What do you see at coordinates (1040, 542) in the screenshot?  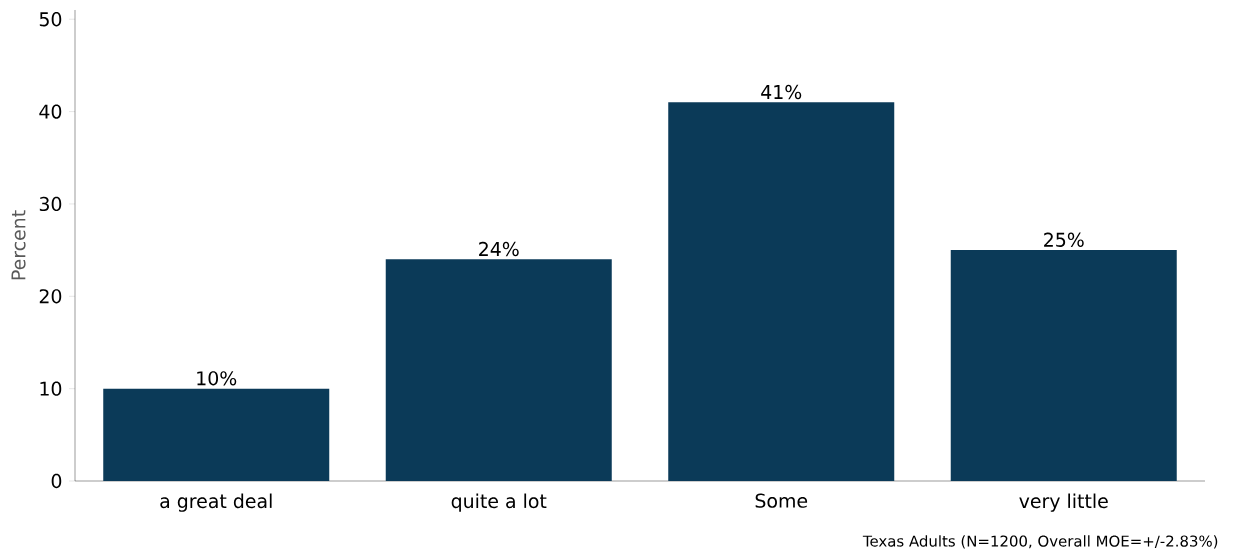 I see `text: Texas Adults (N=1200, Overall MOE=+/-2.83%)` at bounding box center [1040, 542].